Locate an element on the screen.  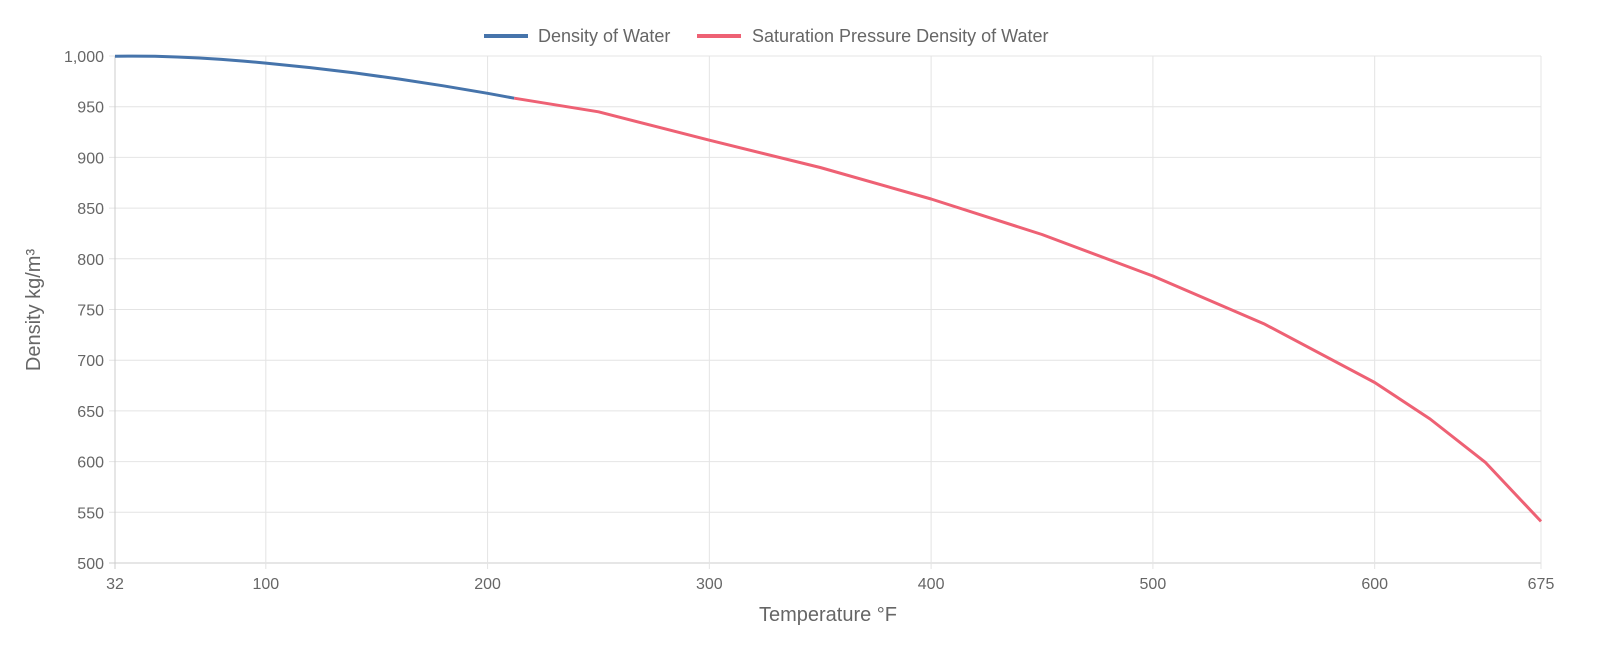
y-tick-label: 750 is located at coordinates (90, 311).